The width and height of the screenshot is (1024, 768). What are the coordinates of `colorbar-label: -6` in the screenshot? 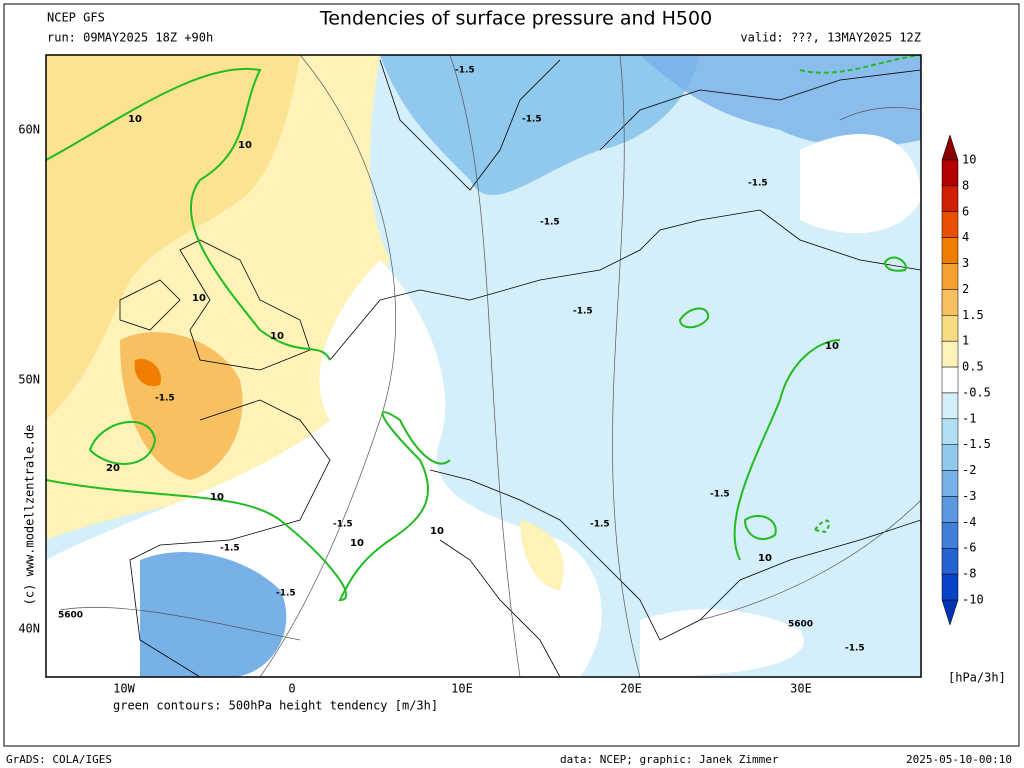 It's located at (969, 548).